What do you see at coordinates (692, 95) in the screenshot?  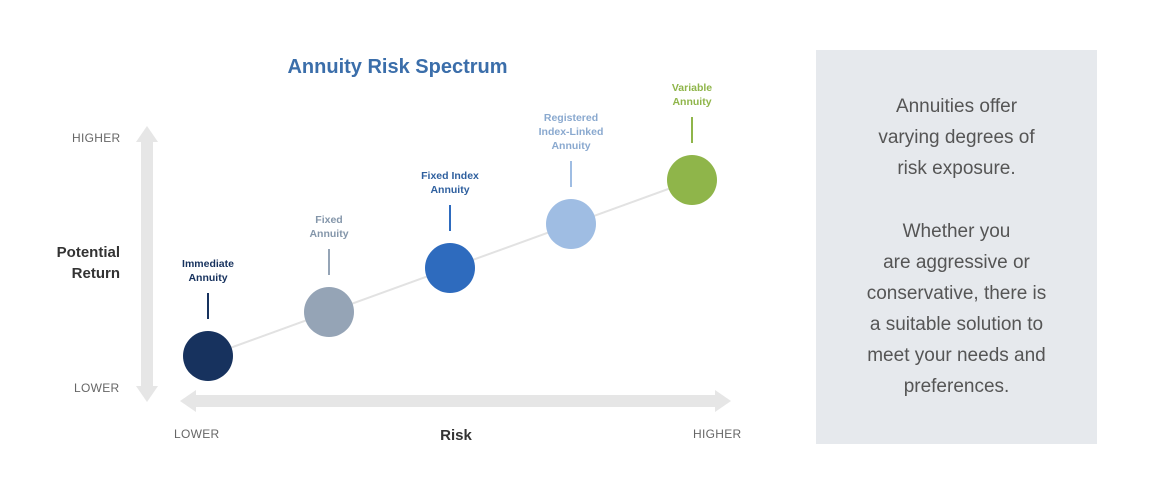 I see `point-label: Variable Annuity` at bounding box center [692, 95].